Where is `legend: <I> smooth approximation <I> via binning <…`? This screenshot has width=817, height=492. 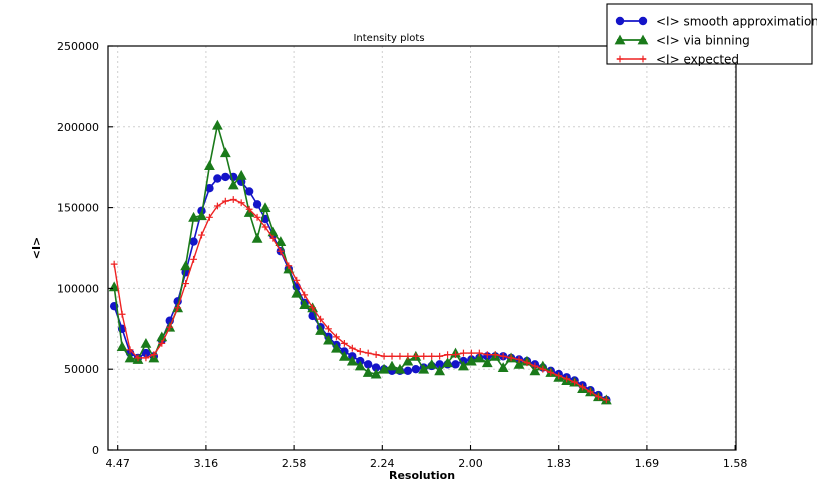 legend: <I> smooth approximation <I> via binning <… is located at coordinates (711, 35).